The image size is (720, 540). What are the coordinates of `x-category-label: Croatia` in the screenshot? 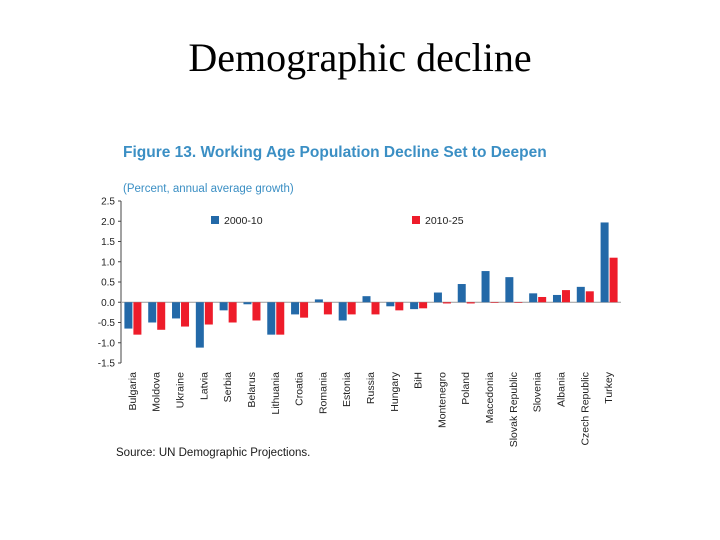 It's located at (300, 389).